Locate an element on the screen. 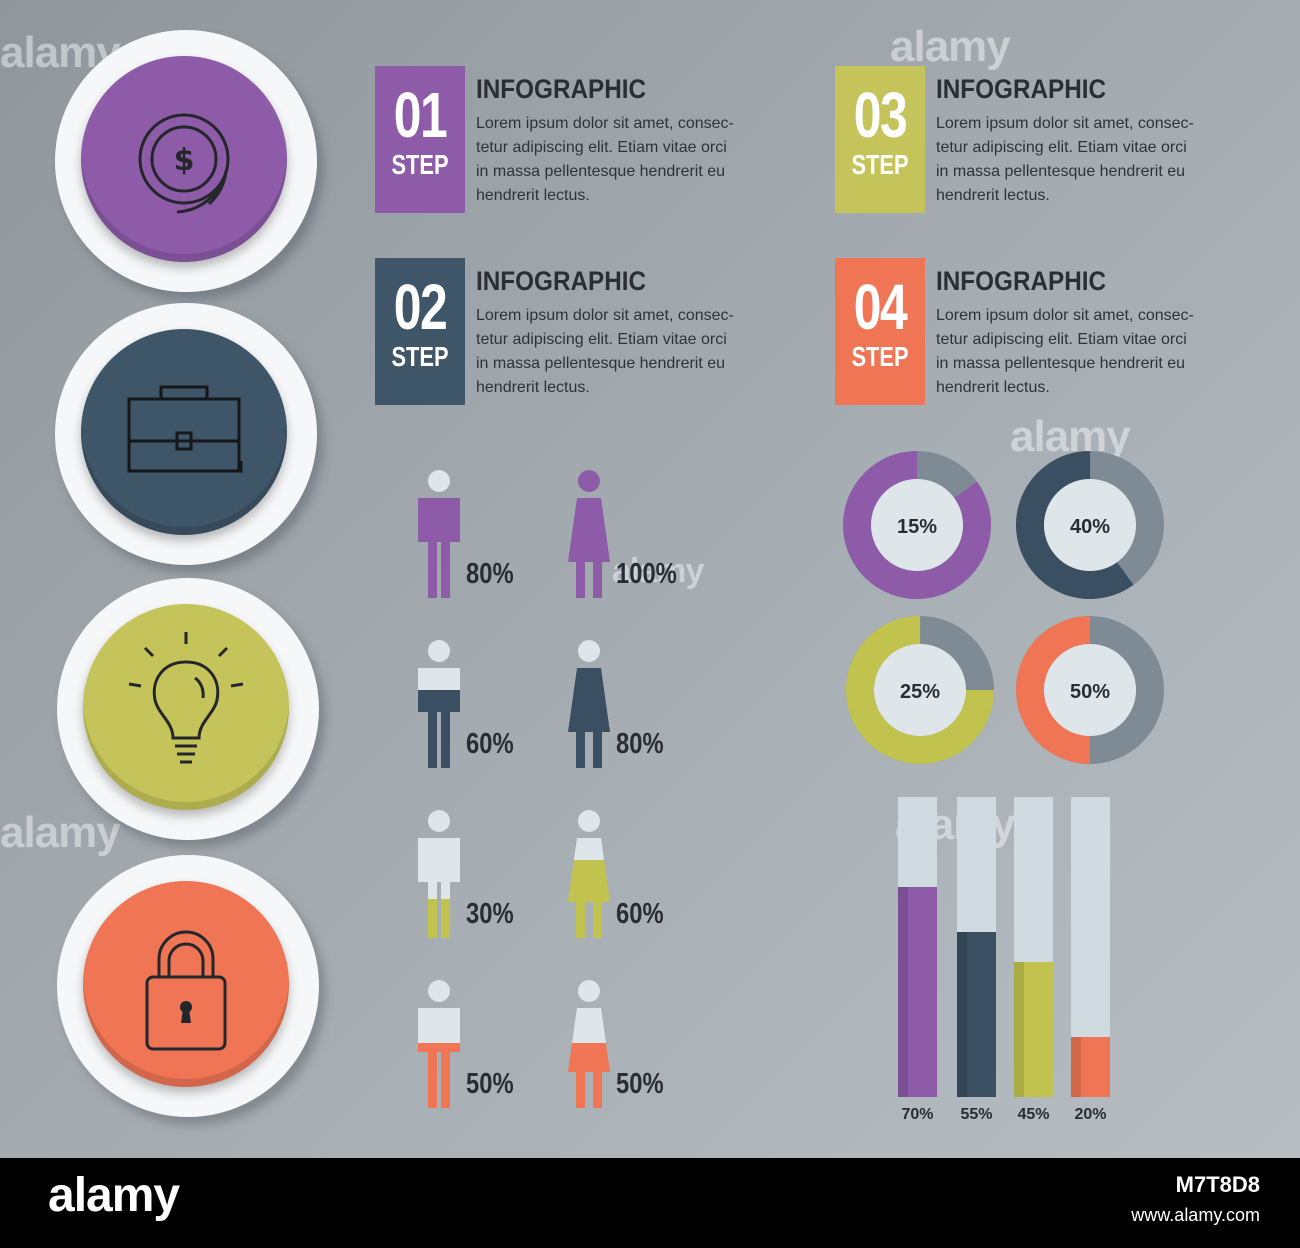  figure-percent-label: 30% is located at coordinates (490, 914).